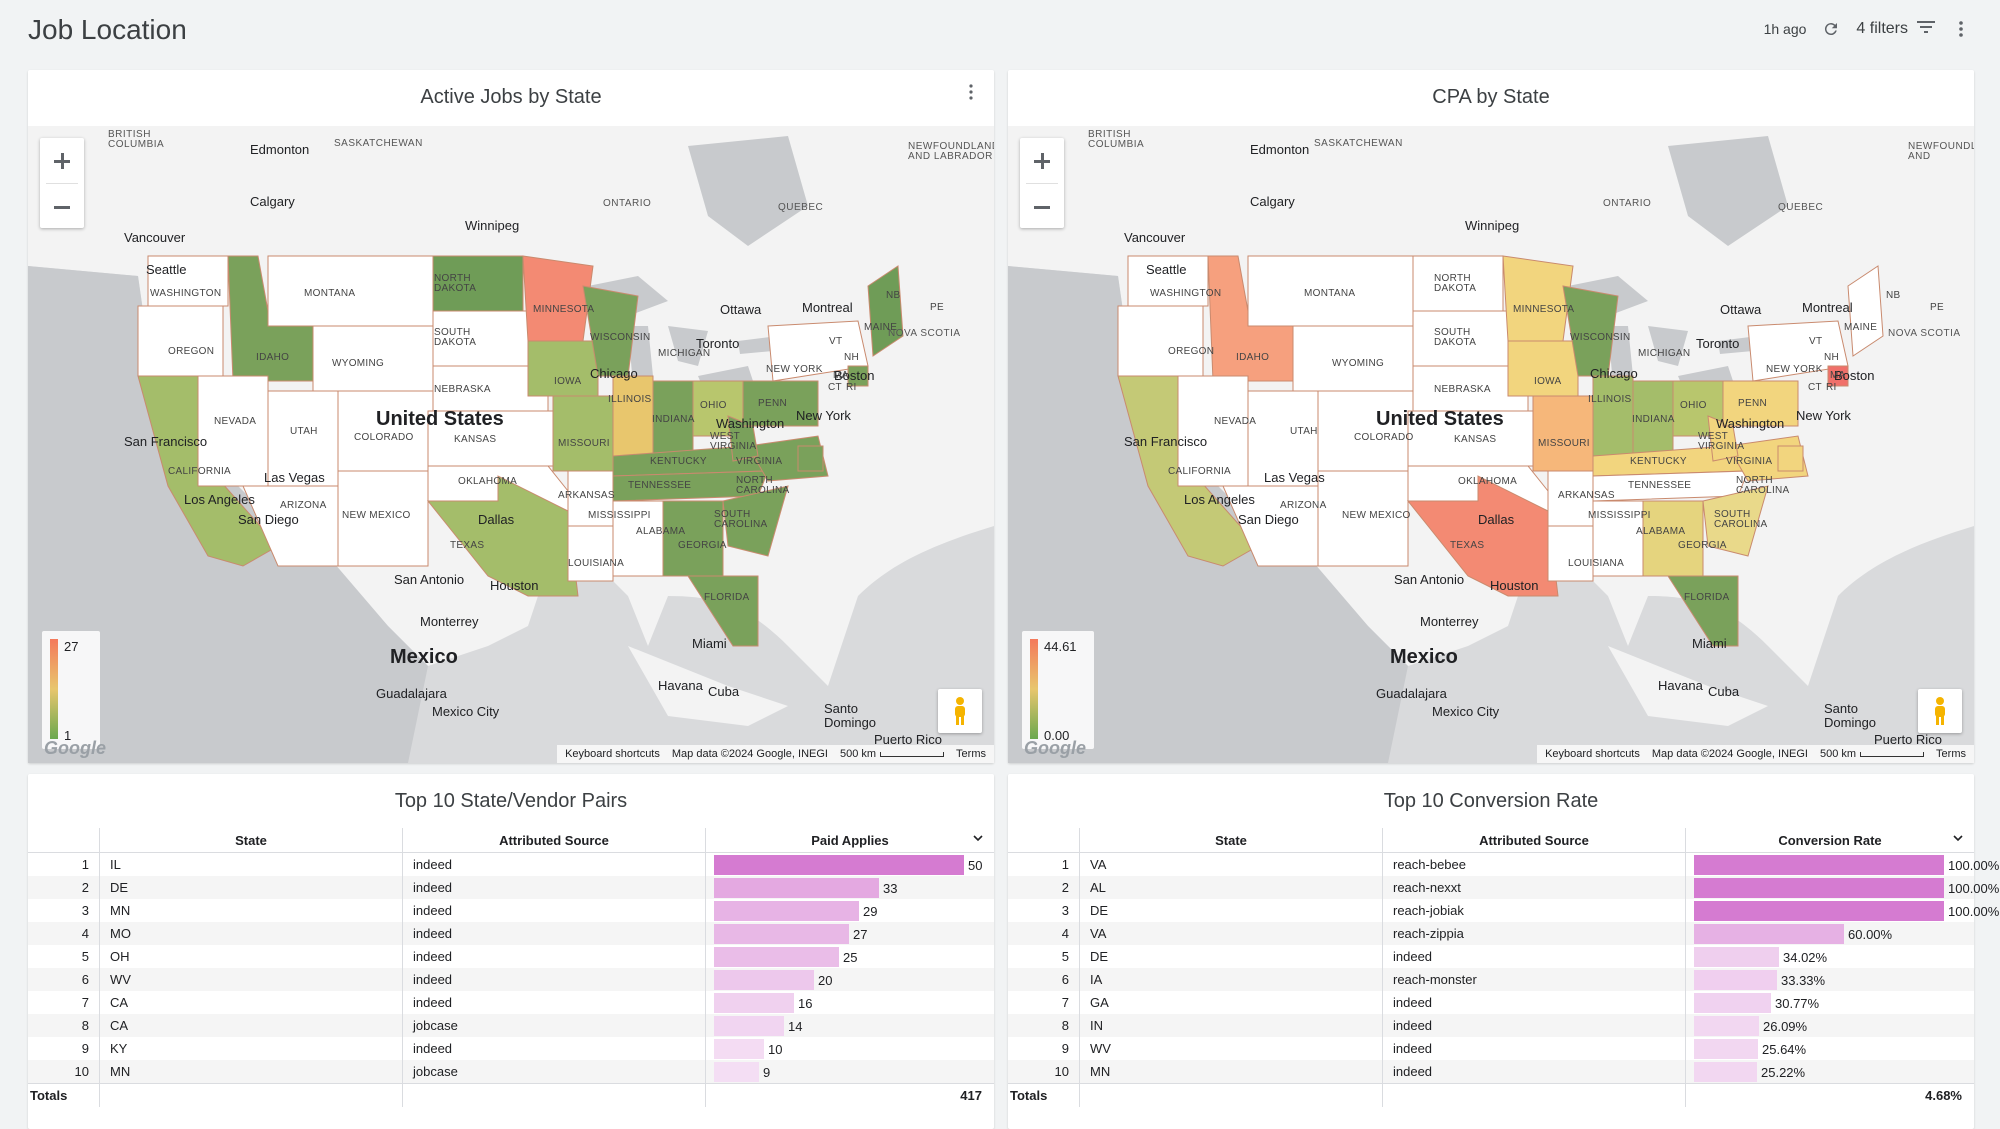 Image resolution: width=2000 pixels, height=1129 pixels. Describe the element at coordinates (1044, 840) in the screenshot. I see `index-header` at that location.